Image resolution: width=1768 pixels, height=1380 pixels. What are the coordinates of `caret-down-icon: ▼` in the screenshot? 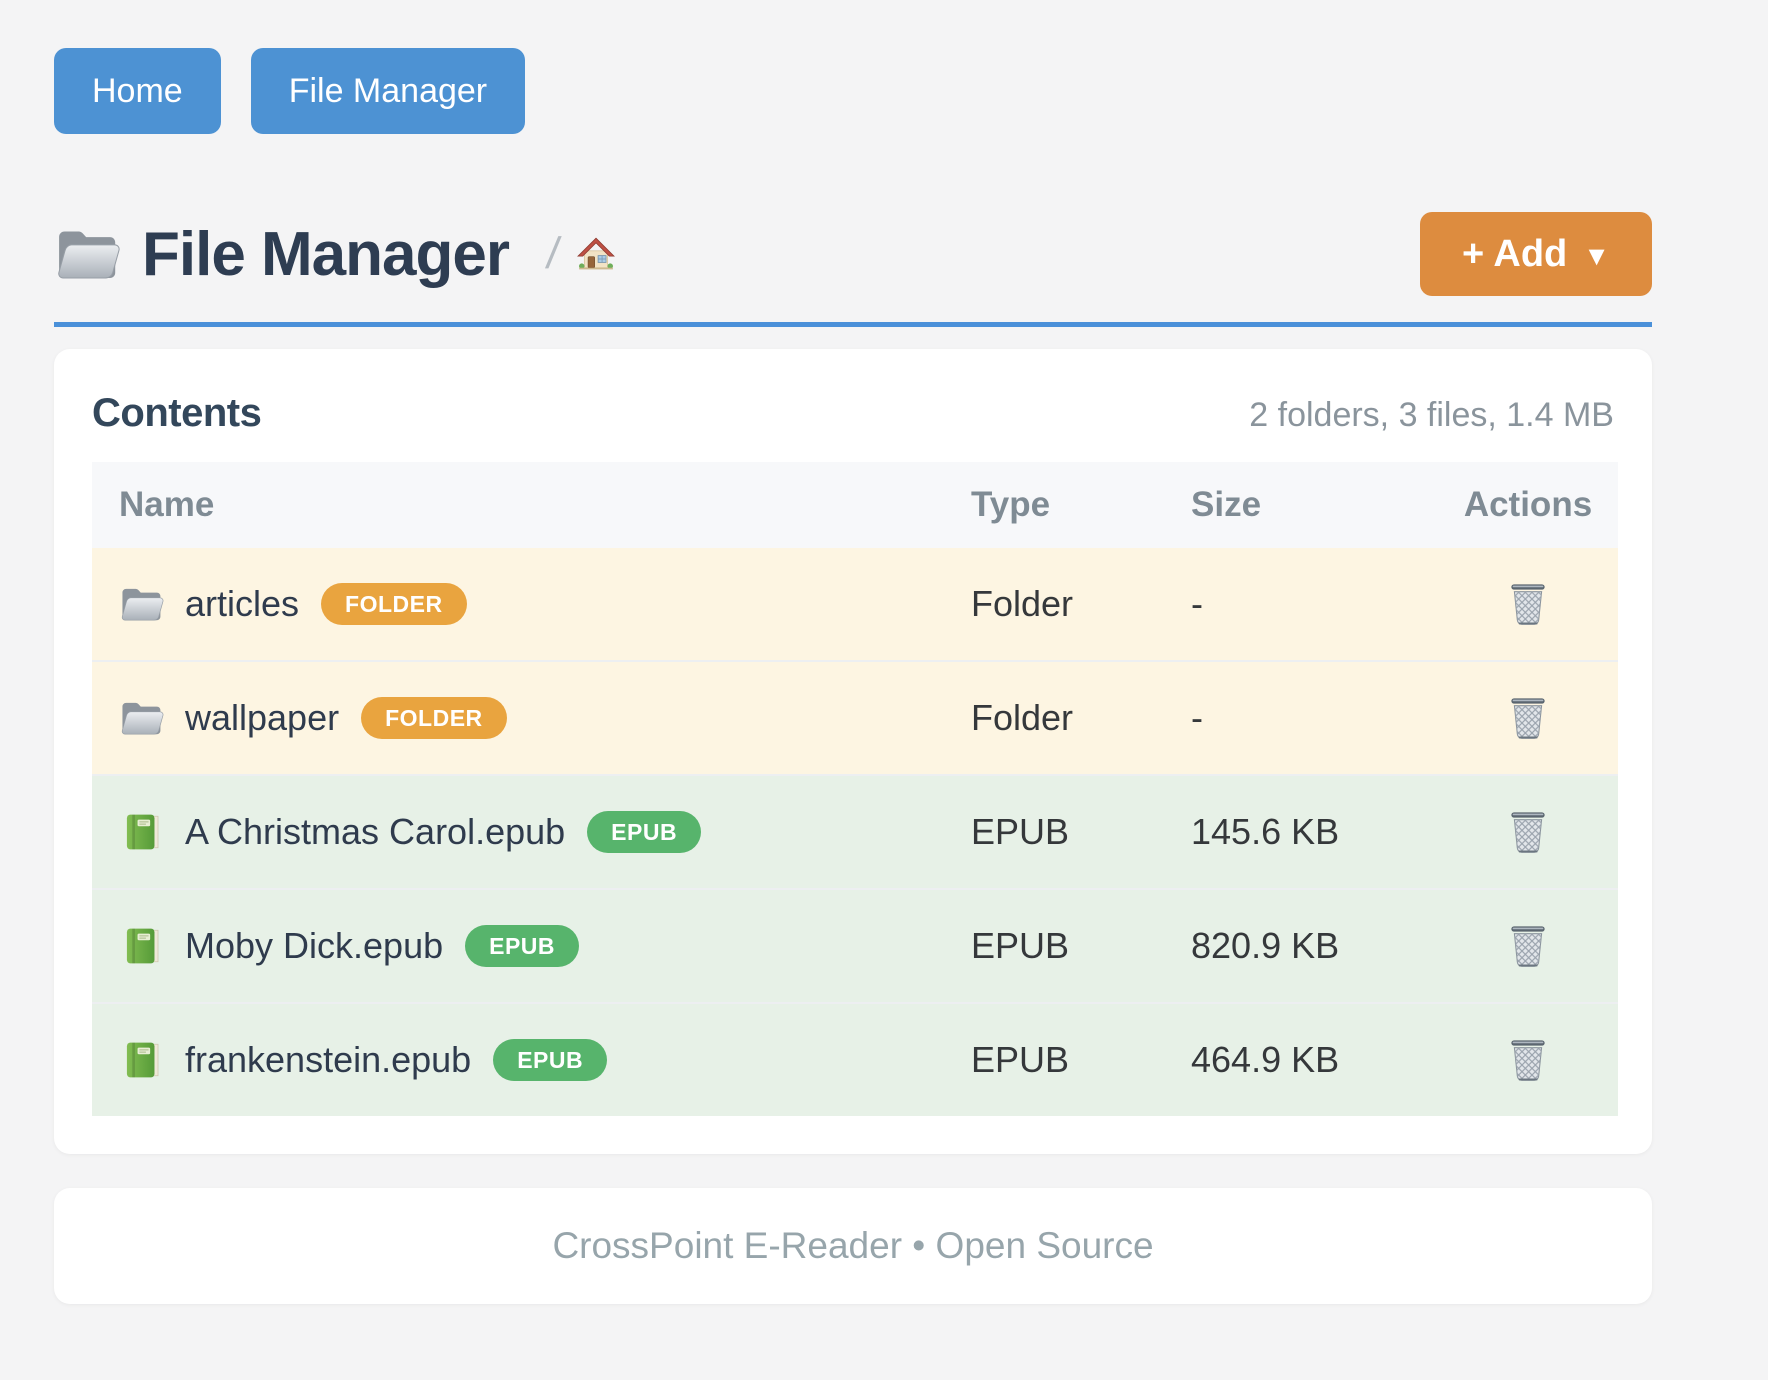 It's located at (1596, 255).